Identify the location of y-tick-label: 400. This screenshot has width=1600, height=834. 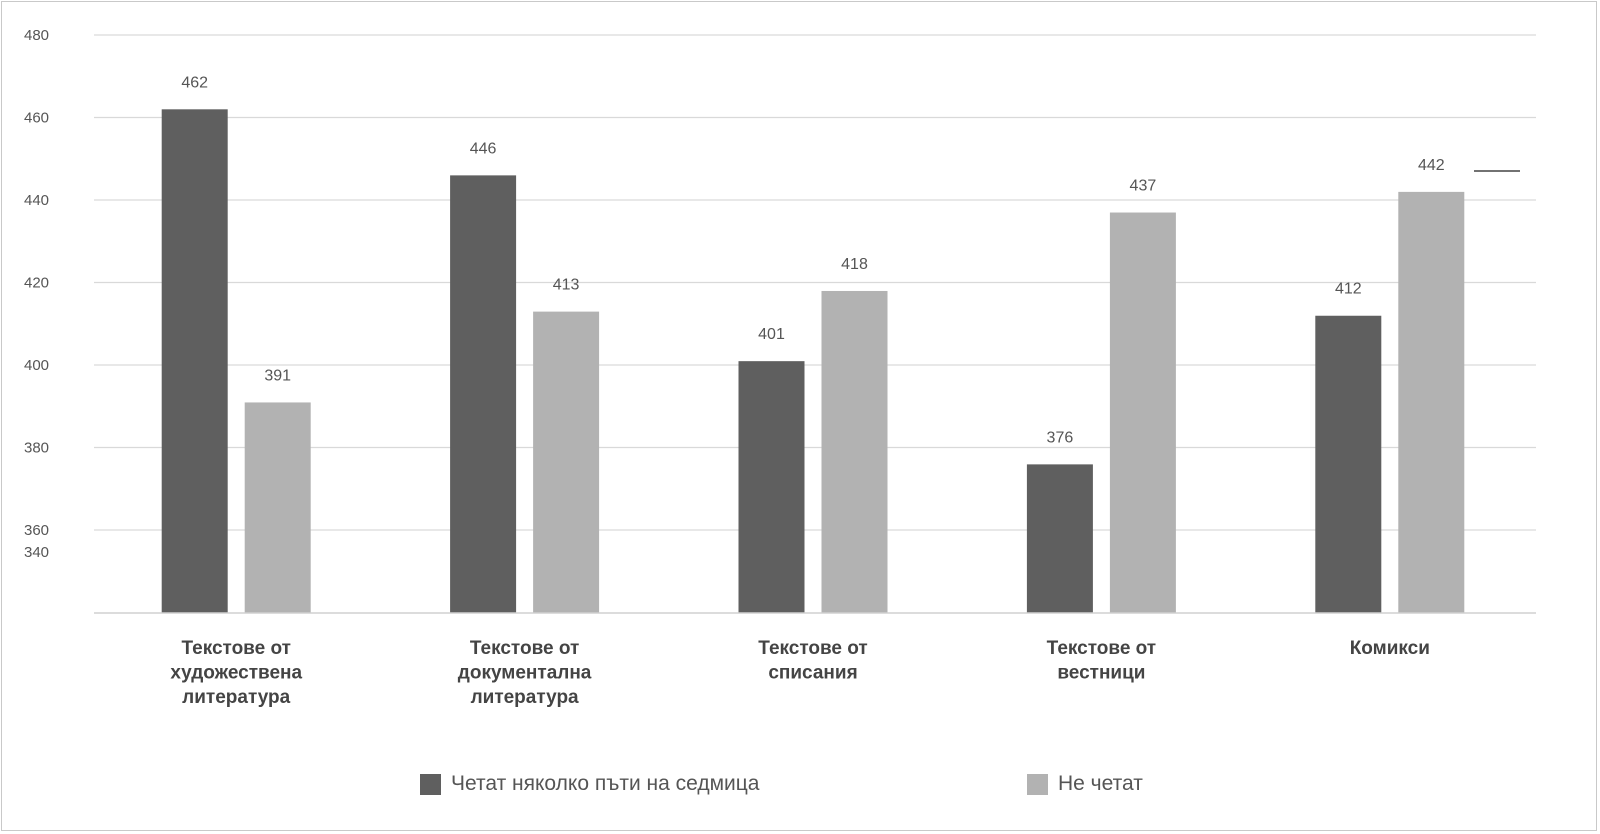
(36, 365).